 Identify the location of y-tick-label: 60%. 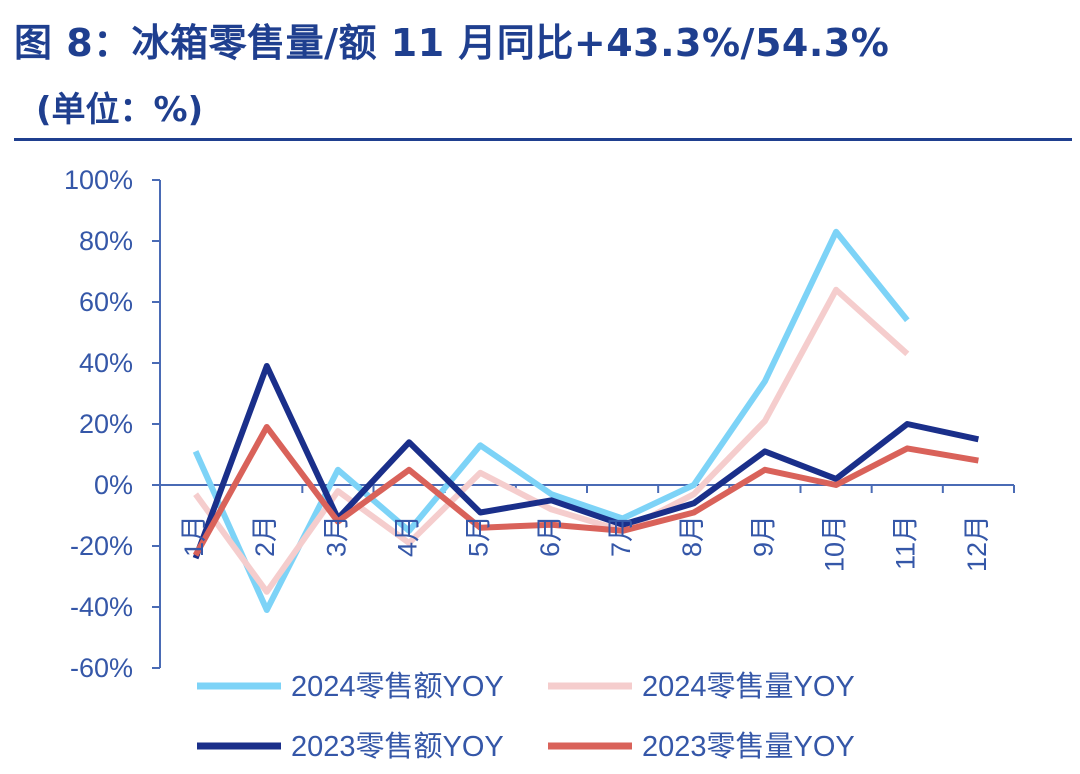
(106, 302).